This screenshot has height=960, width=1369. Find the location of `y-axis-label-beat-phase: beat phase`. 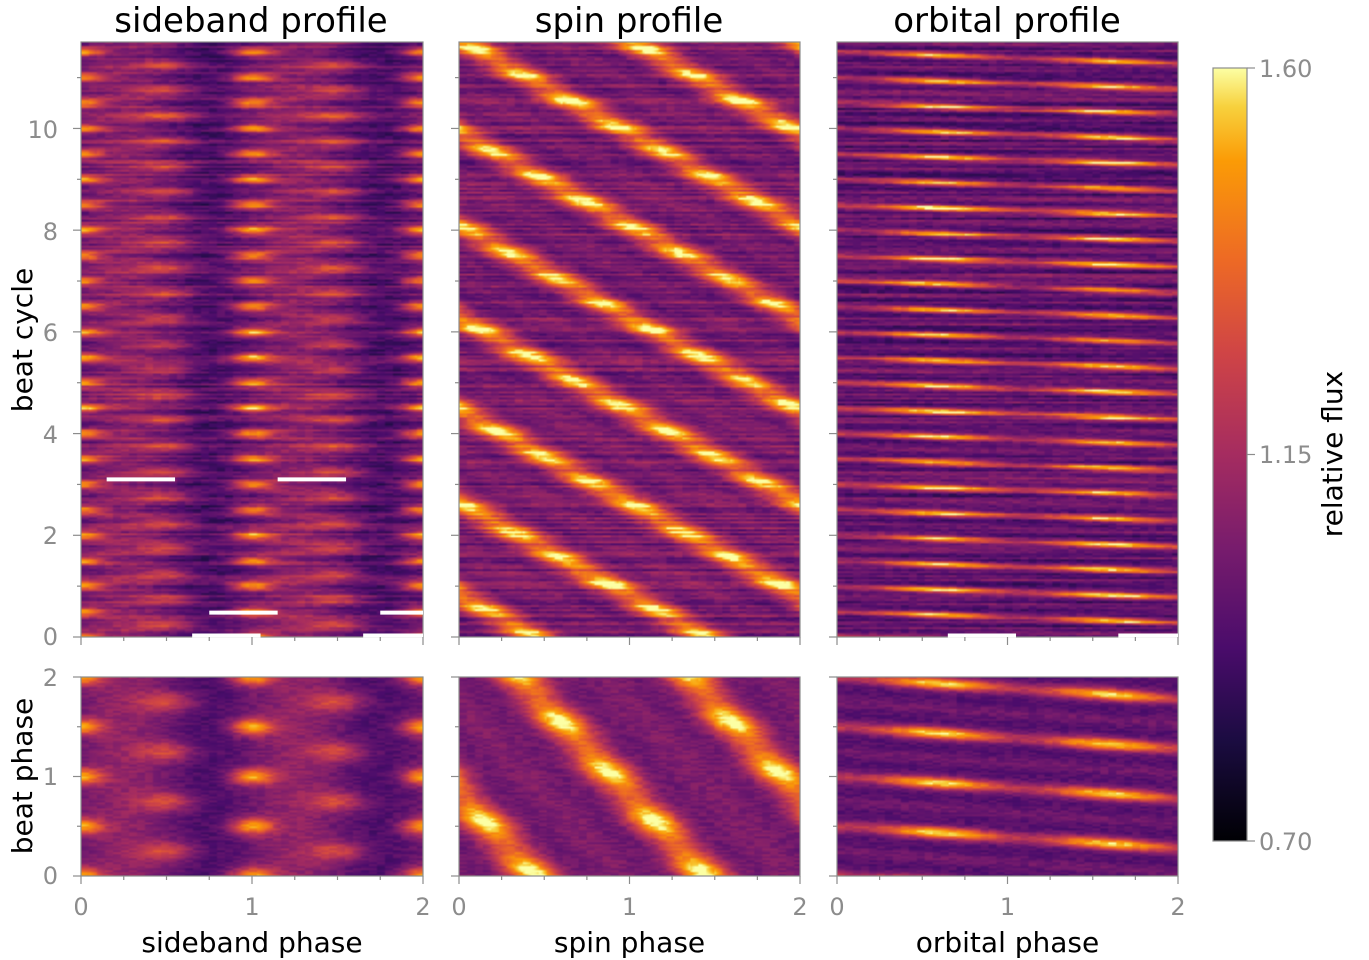

y-axis-label-beat-phase: beat phase is located at coordinates (22, 776).